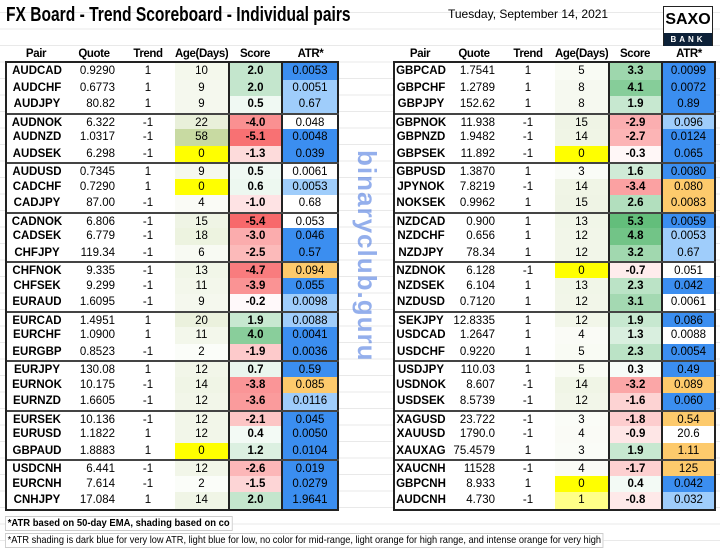 The height and width of the screenshot is (553, 720). I want to click on table-row: XAGUSD 23.722 -1 3 -1.8 0.54, so click(555, 417).